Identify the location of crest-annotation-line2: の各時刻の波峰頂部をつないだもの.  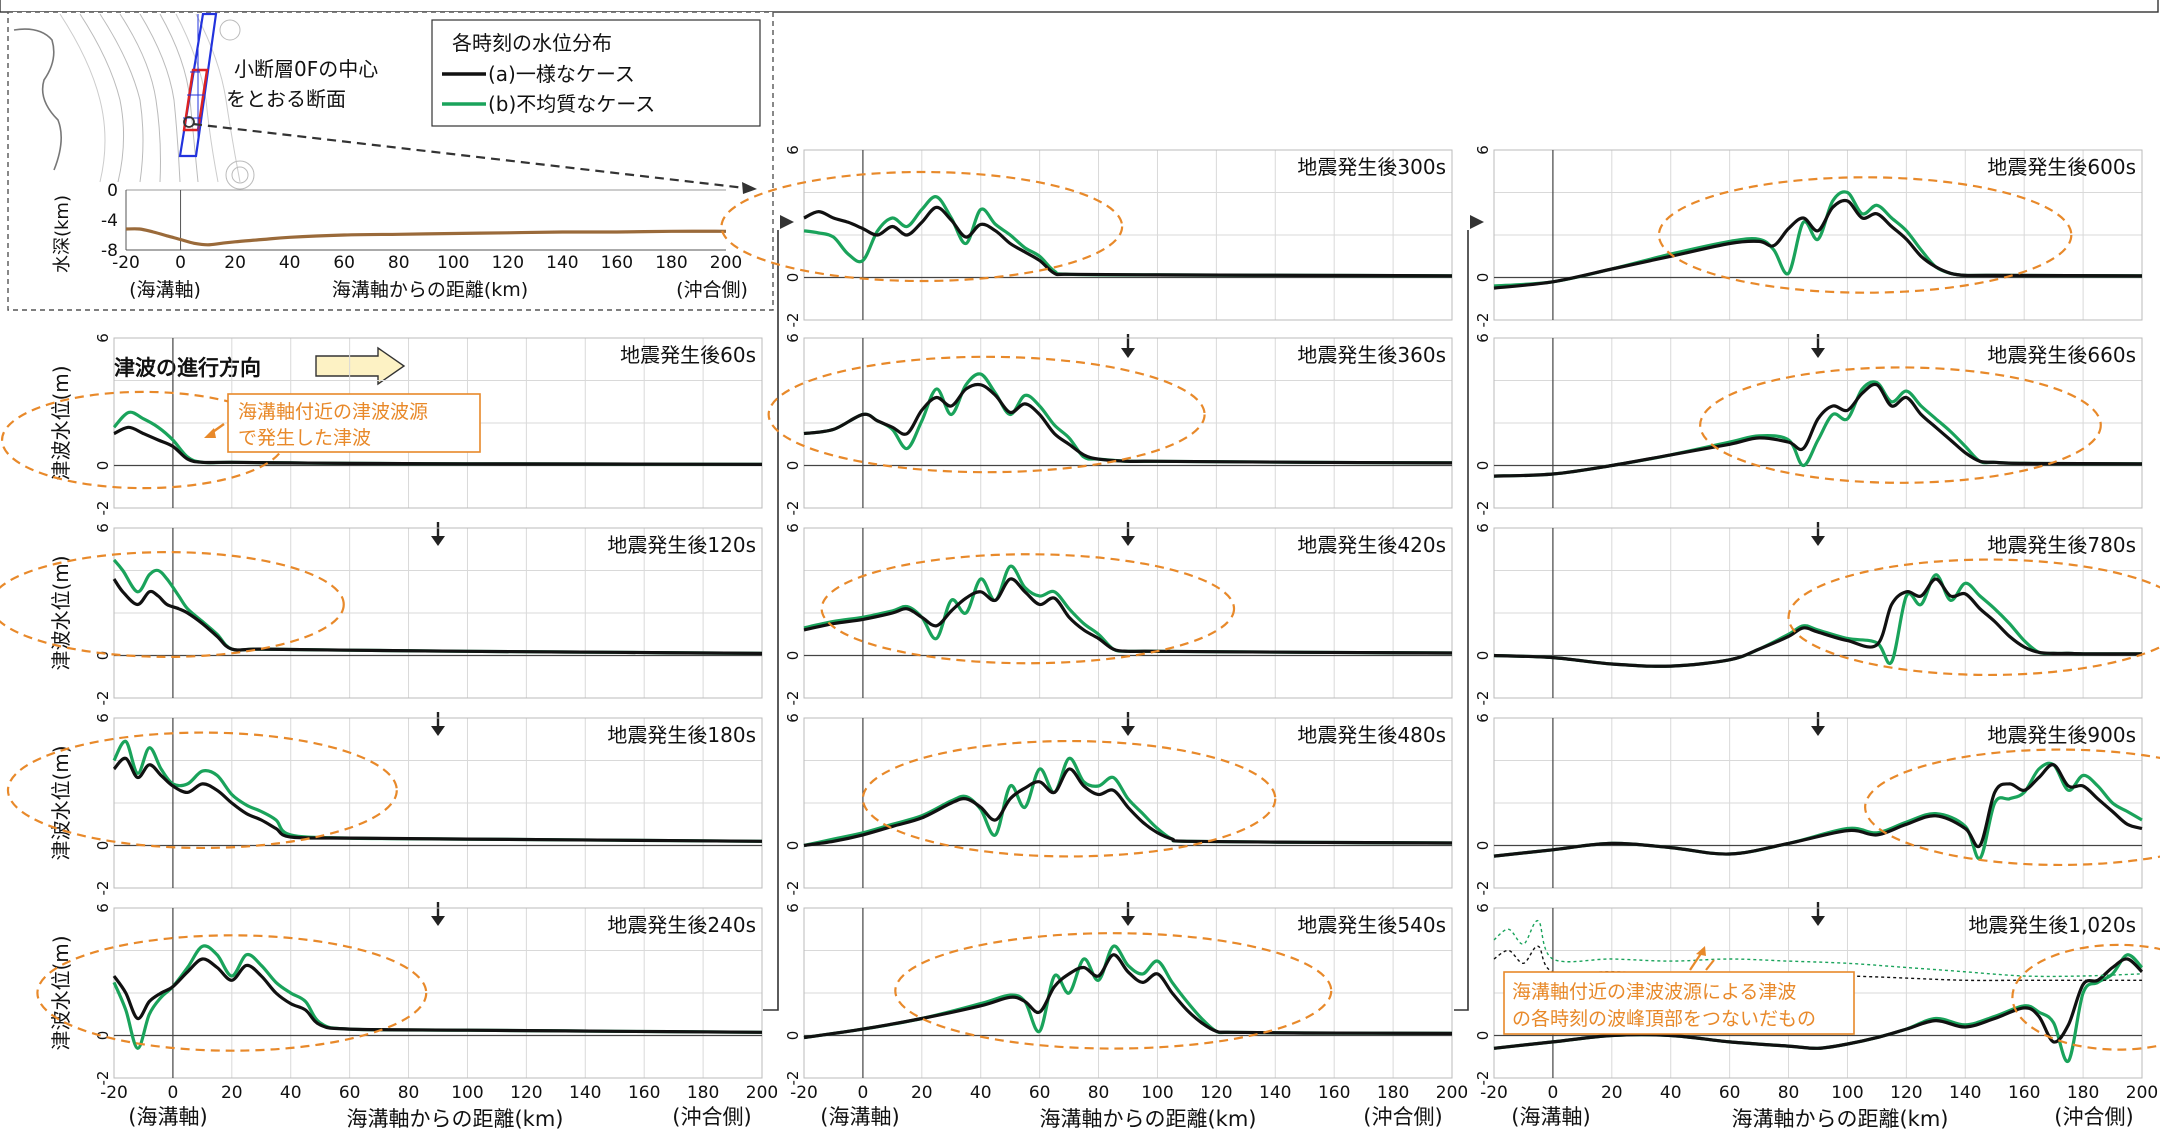
(1664, 1019).